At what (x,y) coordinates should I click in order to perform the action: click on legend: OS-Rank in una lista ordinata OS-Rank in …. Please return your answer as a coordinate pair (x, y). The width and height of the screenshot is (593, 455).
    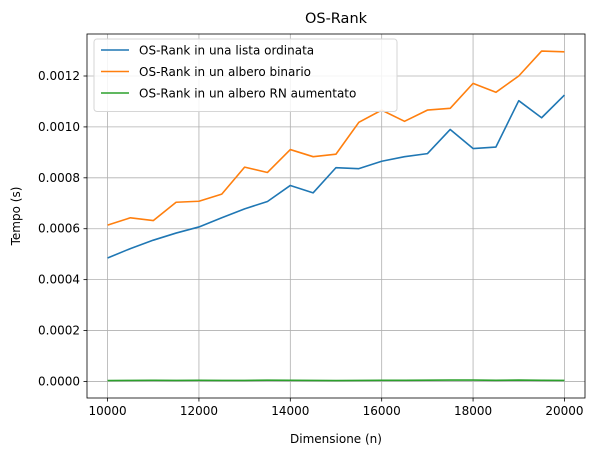
    Looking at the image, I should click on (245, 75).